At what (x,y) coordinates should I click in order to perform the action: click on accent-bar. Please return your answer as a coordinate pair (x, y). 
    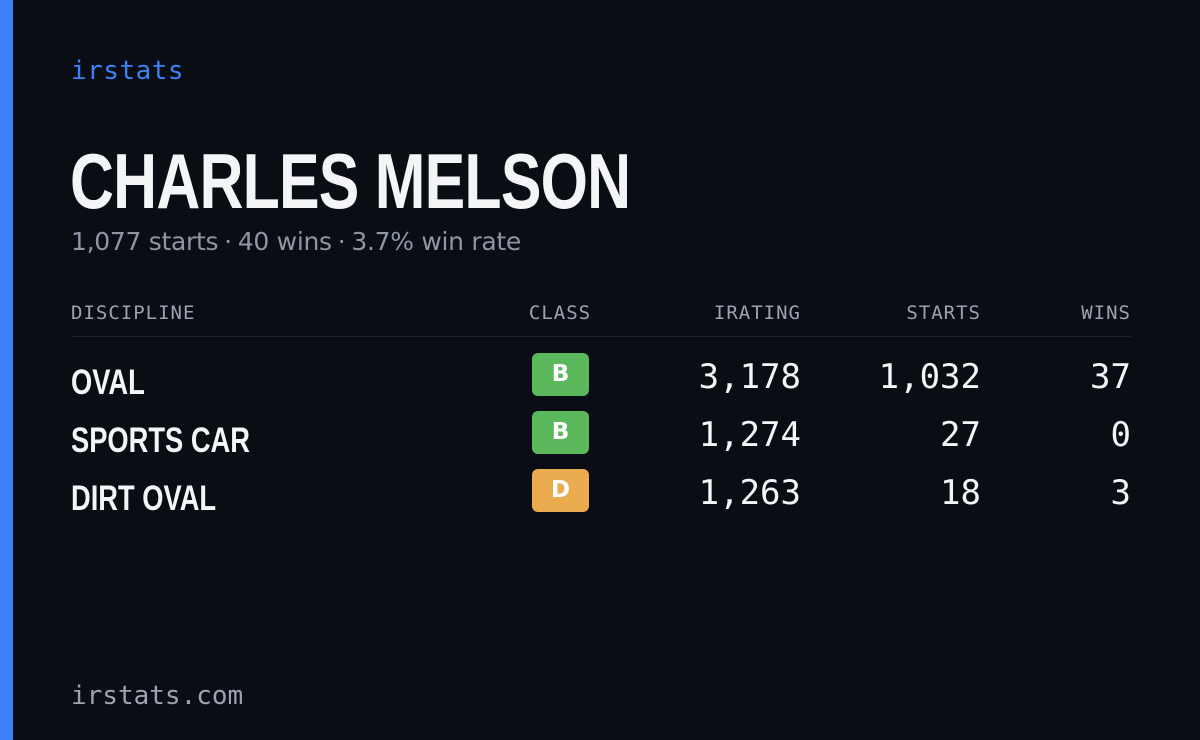
    Looking at the image, I should click on (6, 370).